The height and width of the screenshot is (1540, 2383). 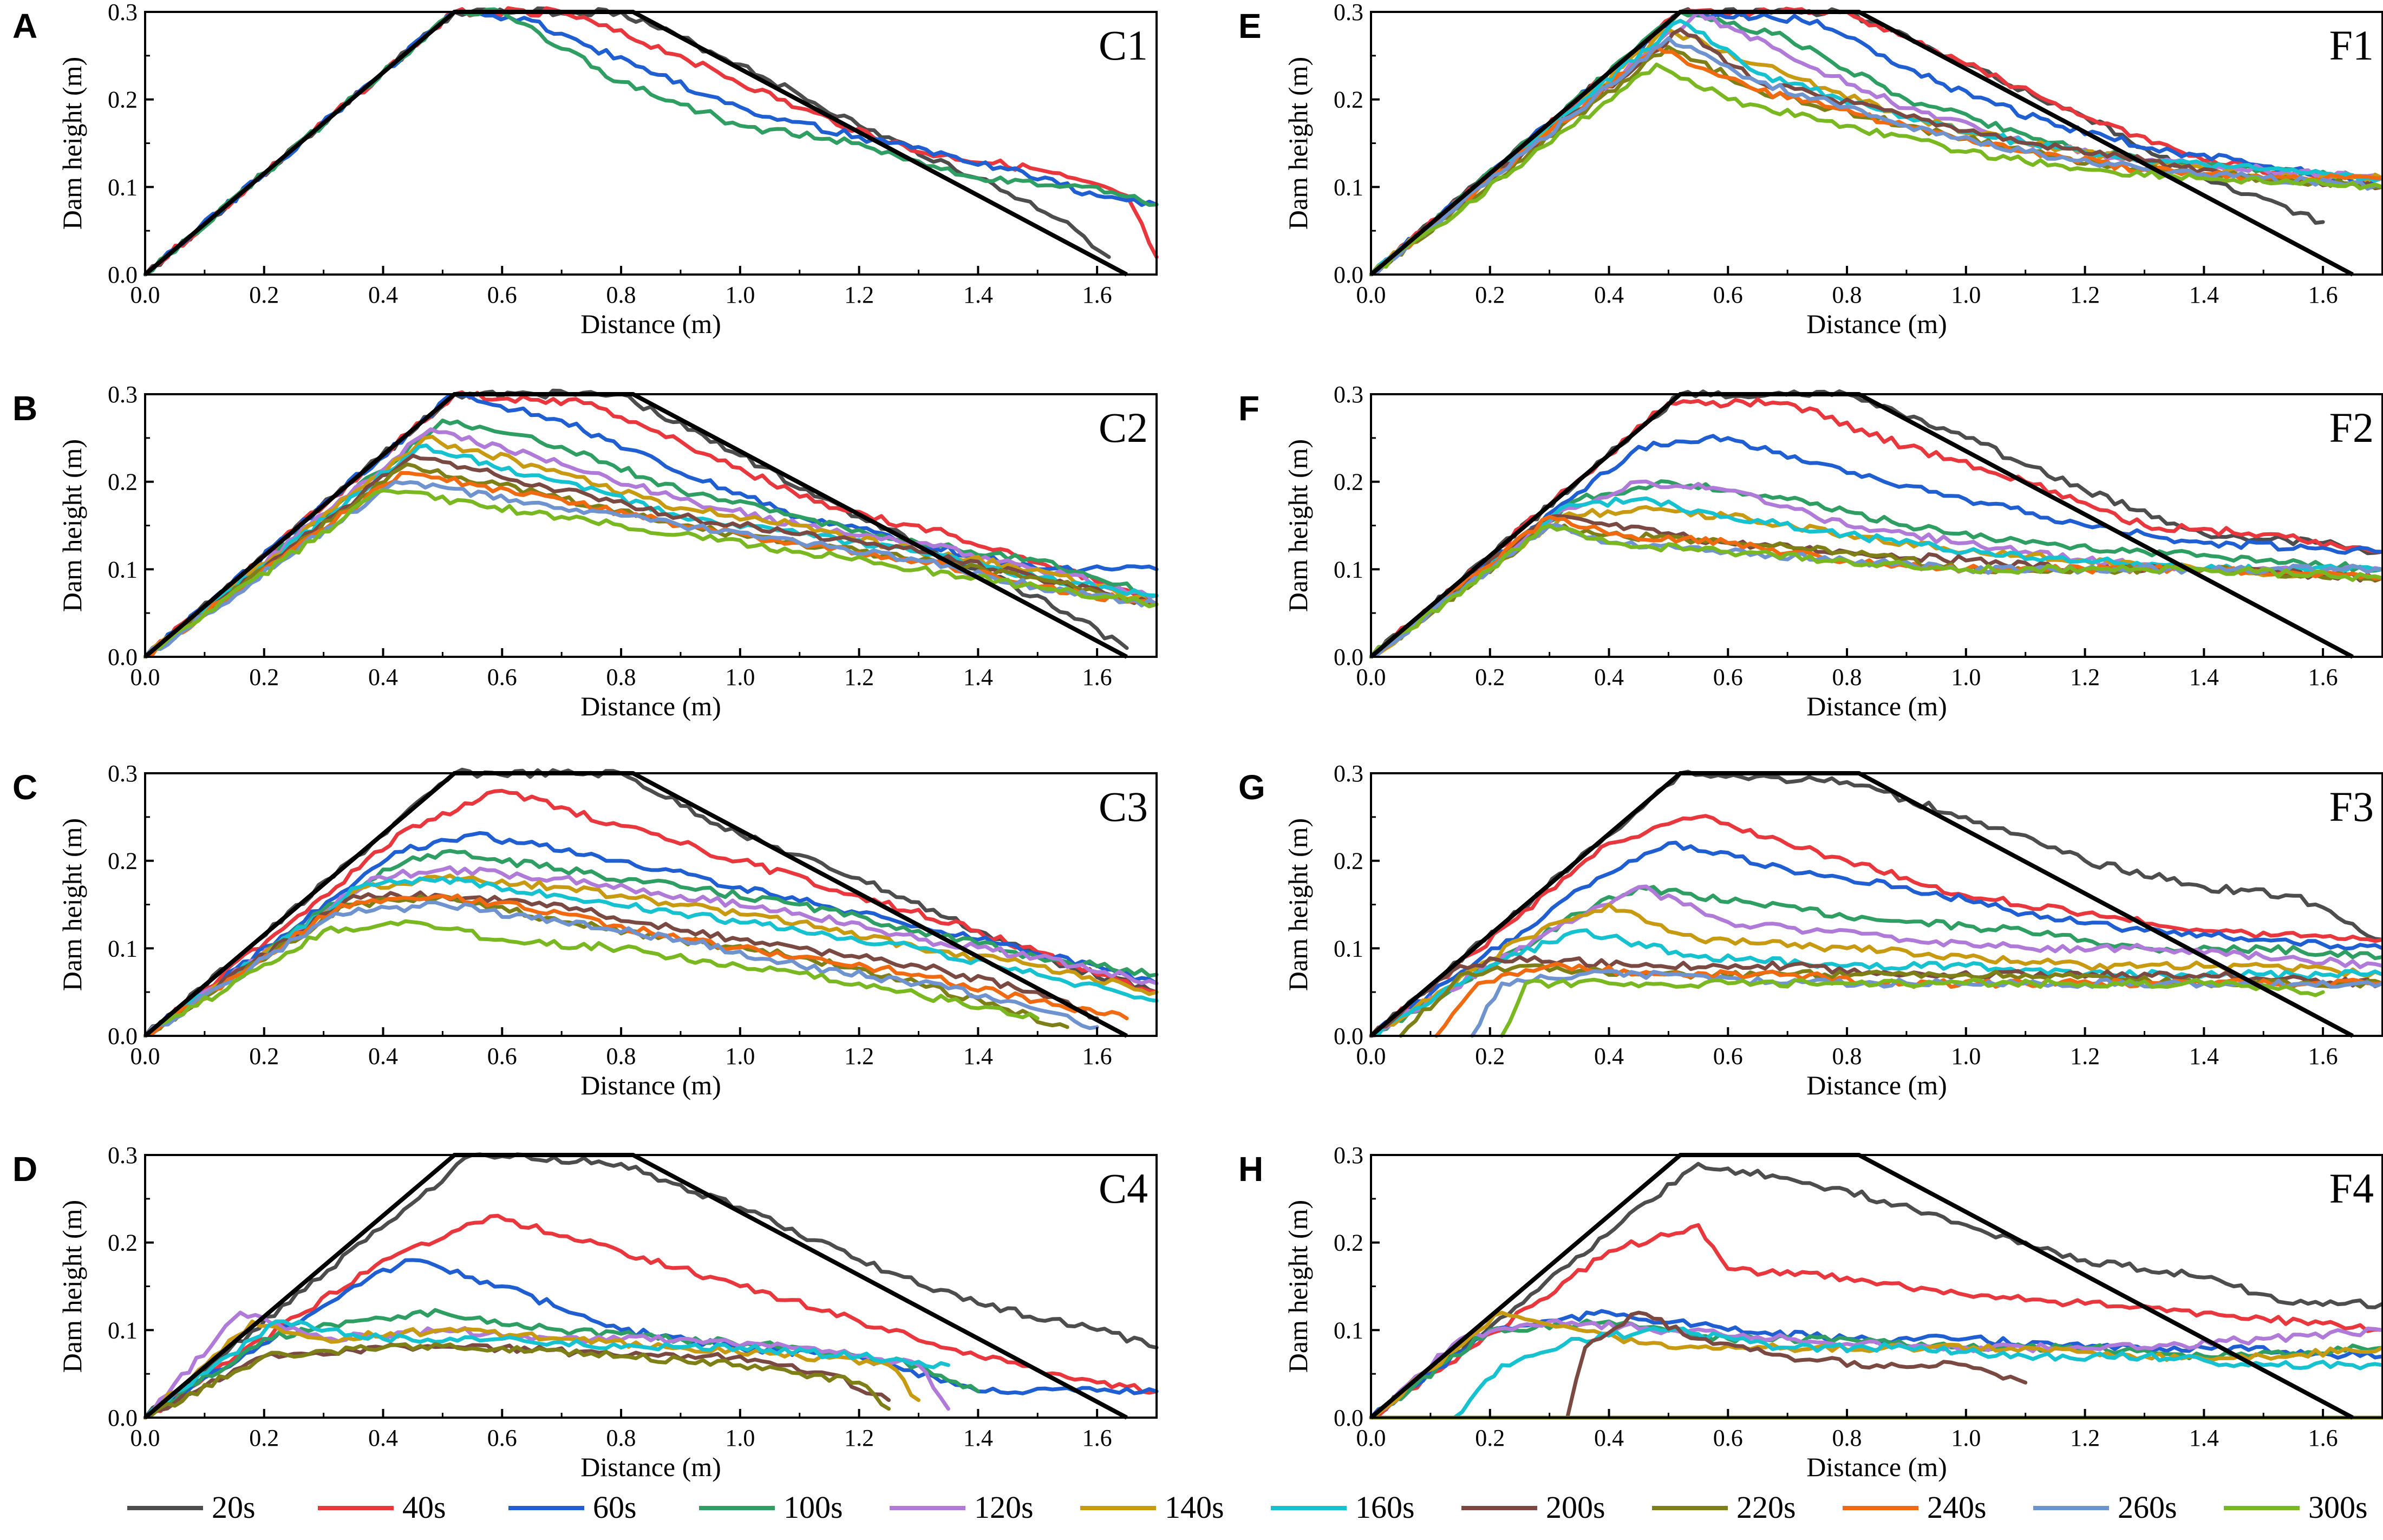 I want to click on condition-tag: C2, so click(x=1123, y=428).